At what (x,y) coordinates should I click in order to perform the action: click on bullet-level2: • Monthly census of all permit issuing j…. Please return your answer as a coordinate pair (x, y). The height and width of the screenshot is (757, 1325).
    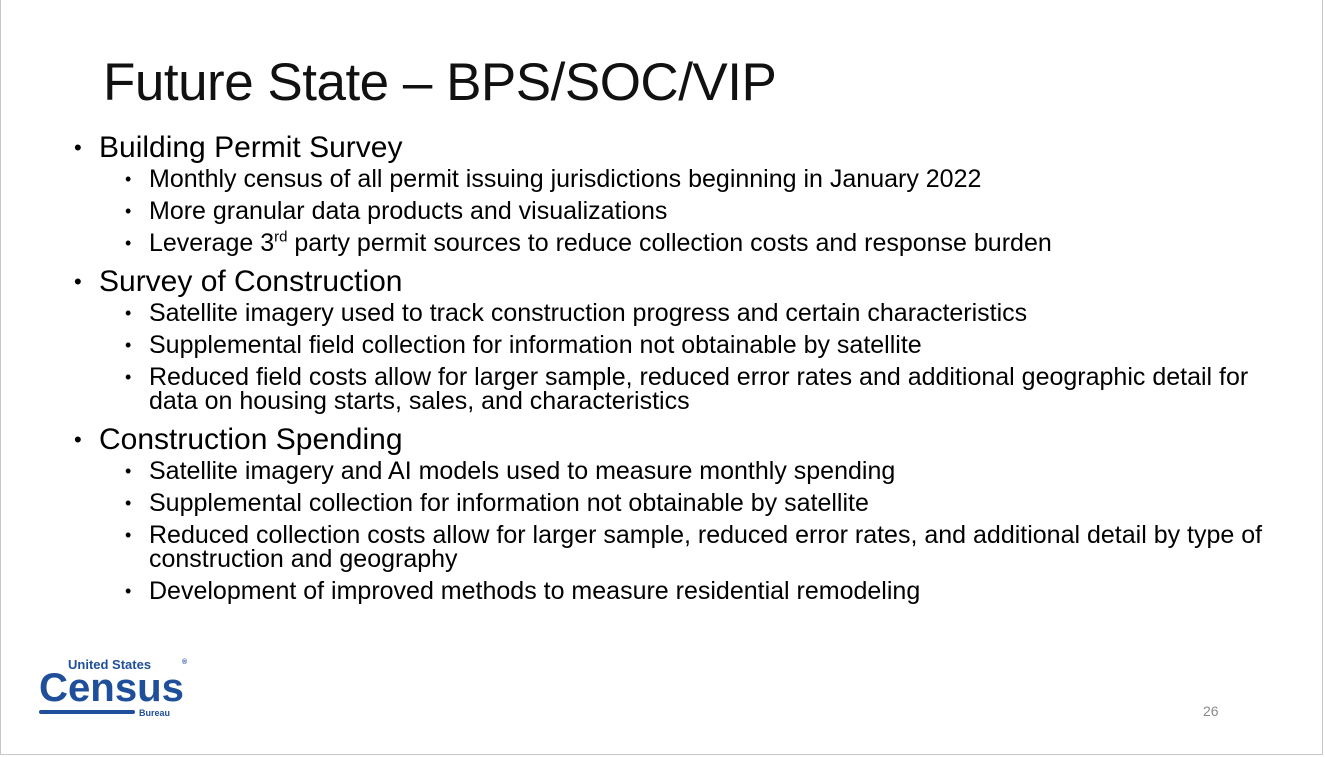
    Looking at the image, I should click on (704, 179).